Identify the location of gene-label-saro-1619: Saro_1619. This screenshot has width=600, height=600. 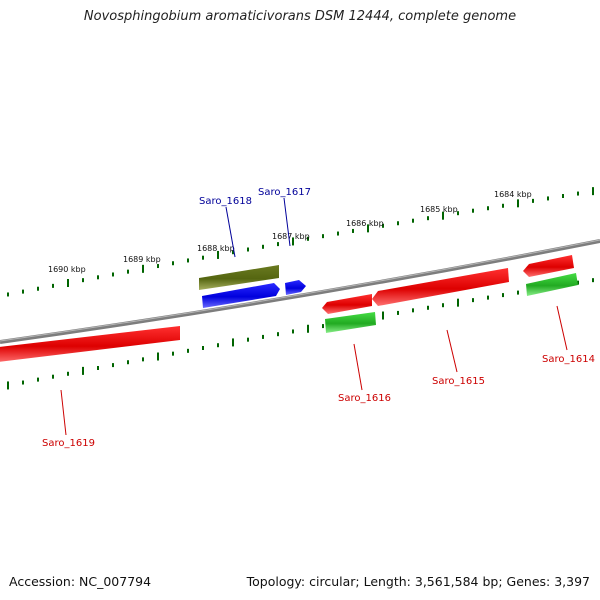
(68, 443).